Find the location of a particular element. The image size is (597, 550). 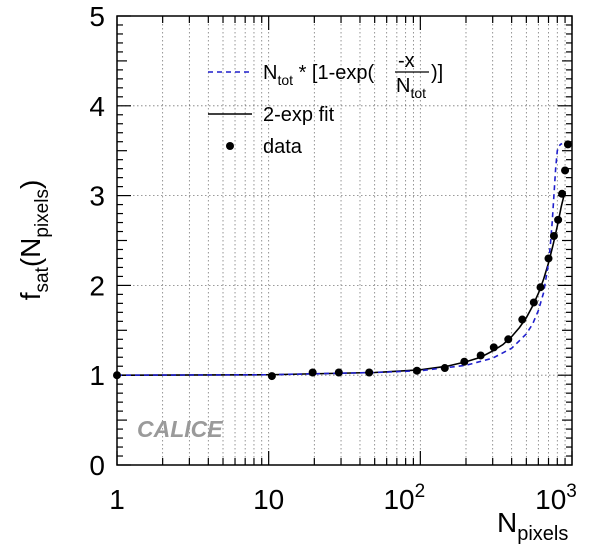

legend-entry-data: data is located at coordinates (283, 147).